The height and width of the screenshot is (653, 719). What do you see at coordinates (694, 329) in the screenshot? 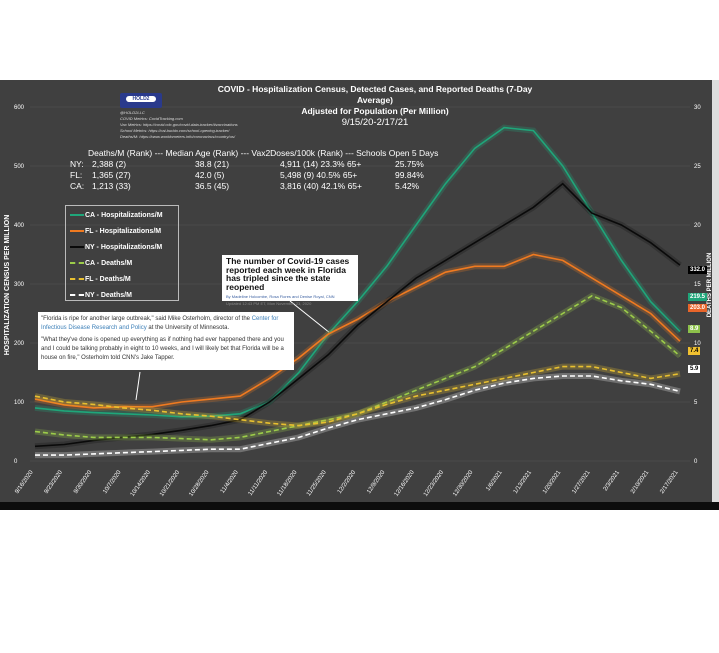
I see `end-value-label: 8.9` at bounding box center [694, 329].